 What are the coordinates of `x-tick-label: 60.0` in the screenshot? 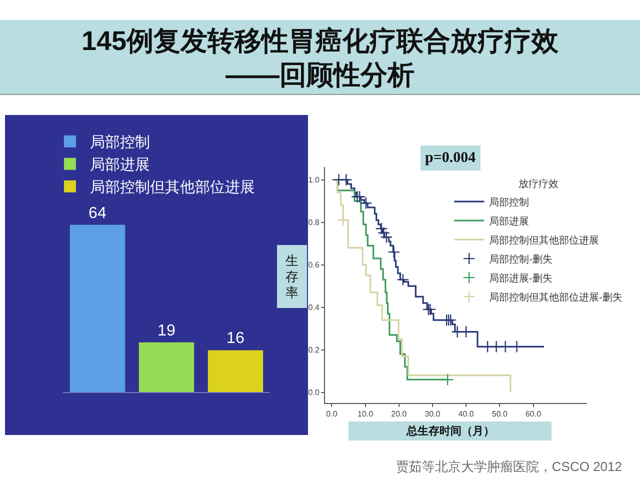 It's located at (533, 414).